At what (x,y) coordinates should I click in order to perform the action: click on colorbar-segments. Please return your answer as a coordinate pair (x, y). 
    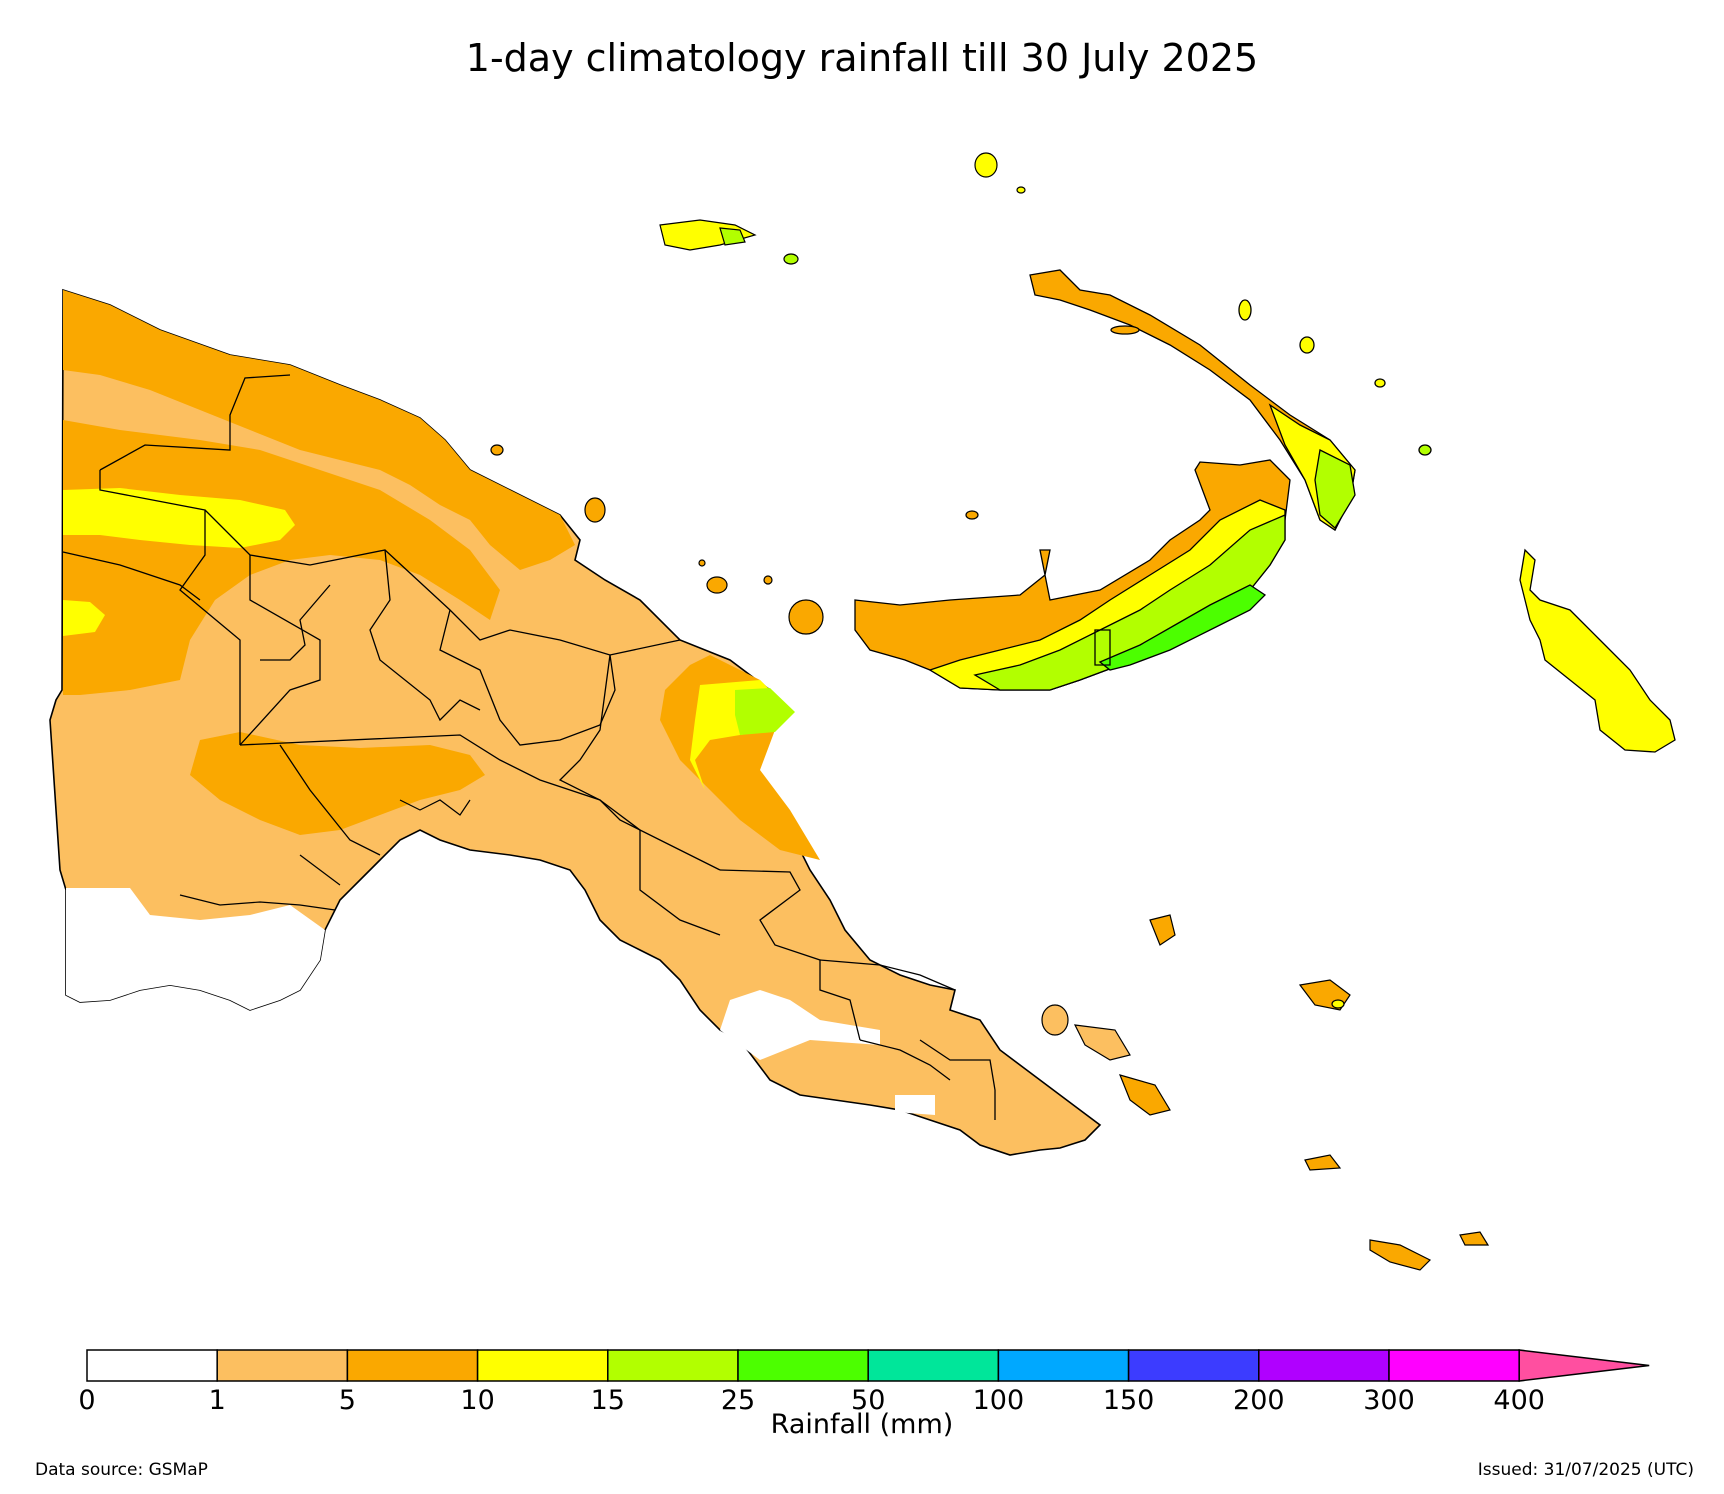
    Looking at the image, I should click on (803, 1365).